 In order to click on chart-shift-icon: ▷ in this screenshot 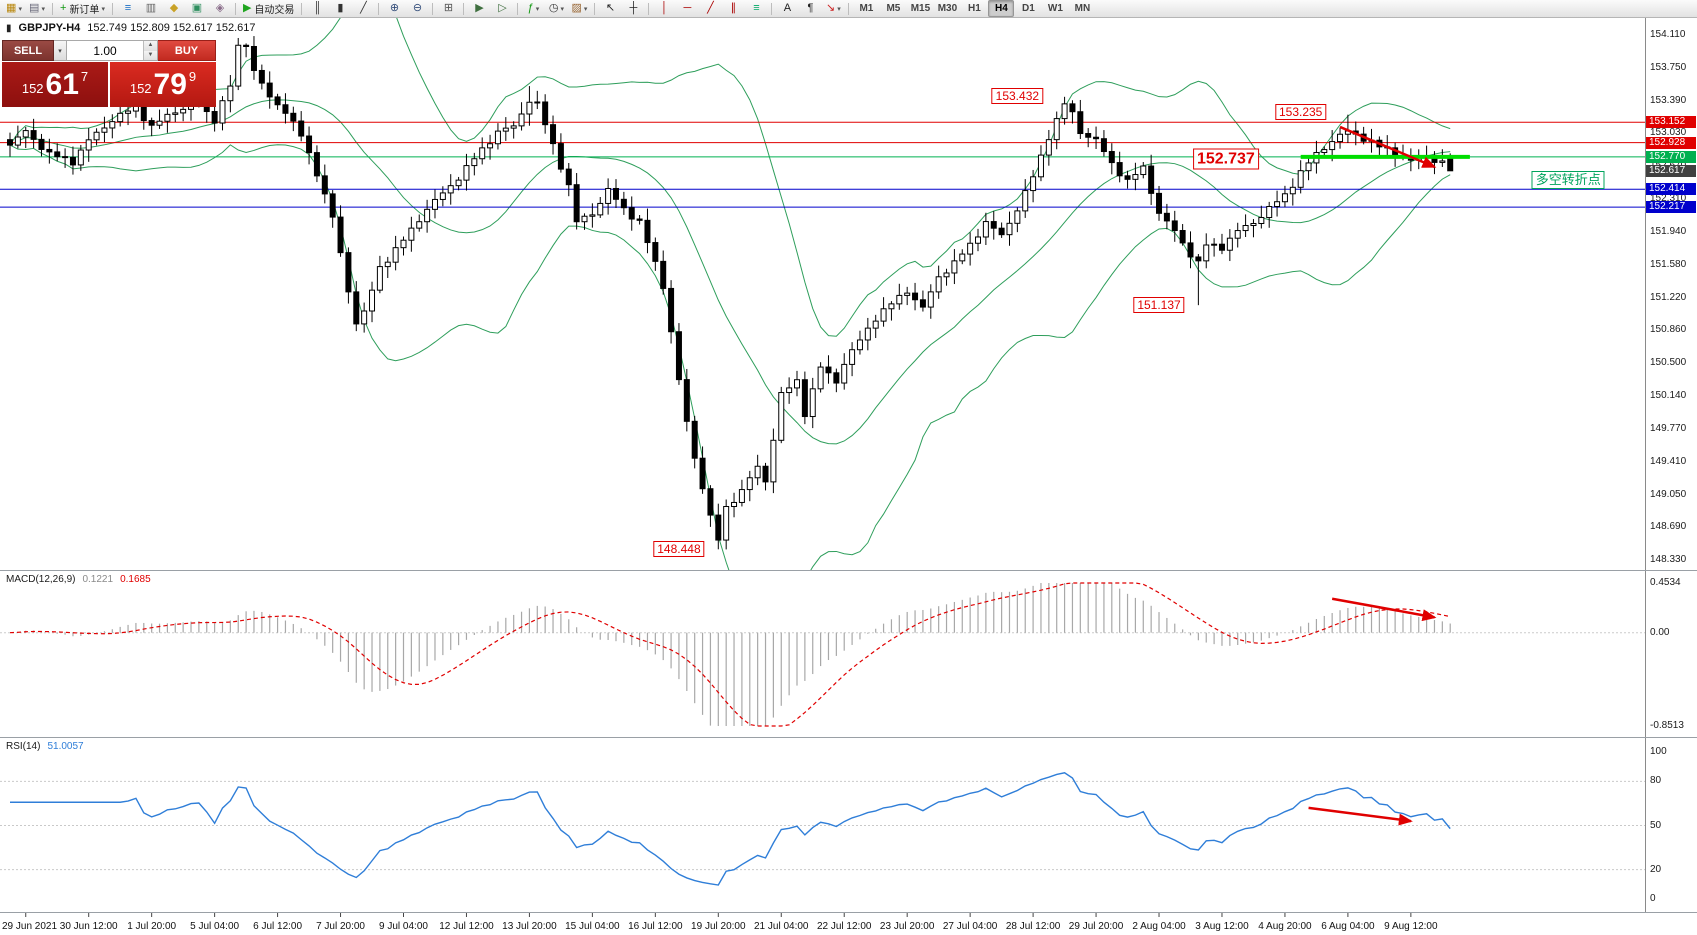, I will do `click(502, 8)`.